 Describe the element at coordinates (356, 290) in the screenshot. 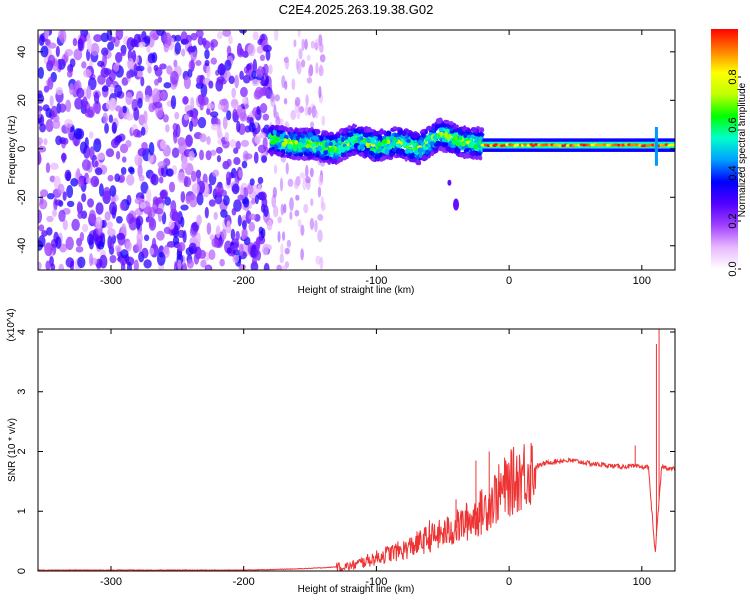

I see `spectrogram-xlabel: Height of straight line (km)` at that location.